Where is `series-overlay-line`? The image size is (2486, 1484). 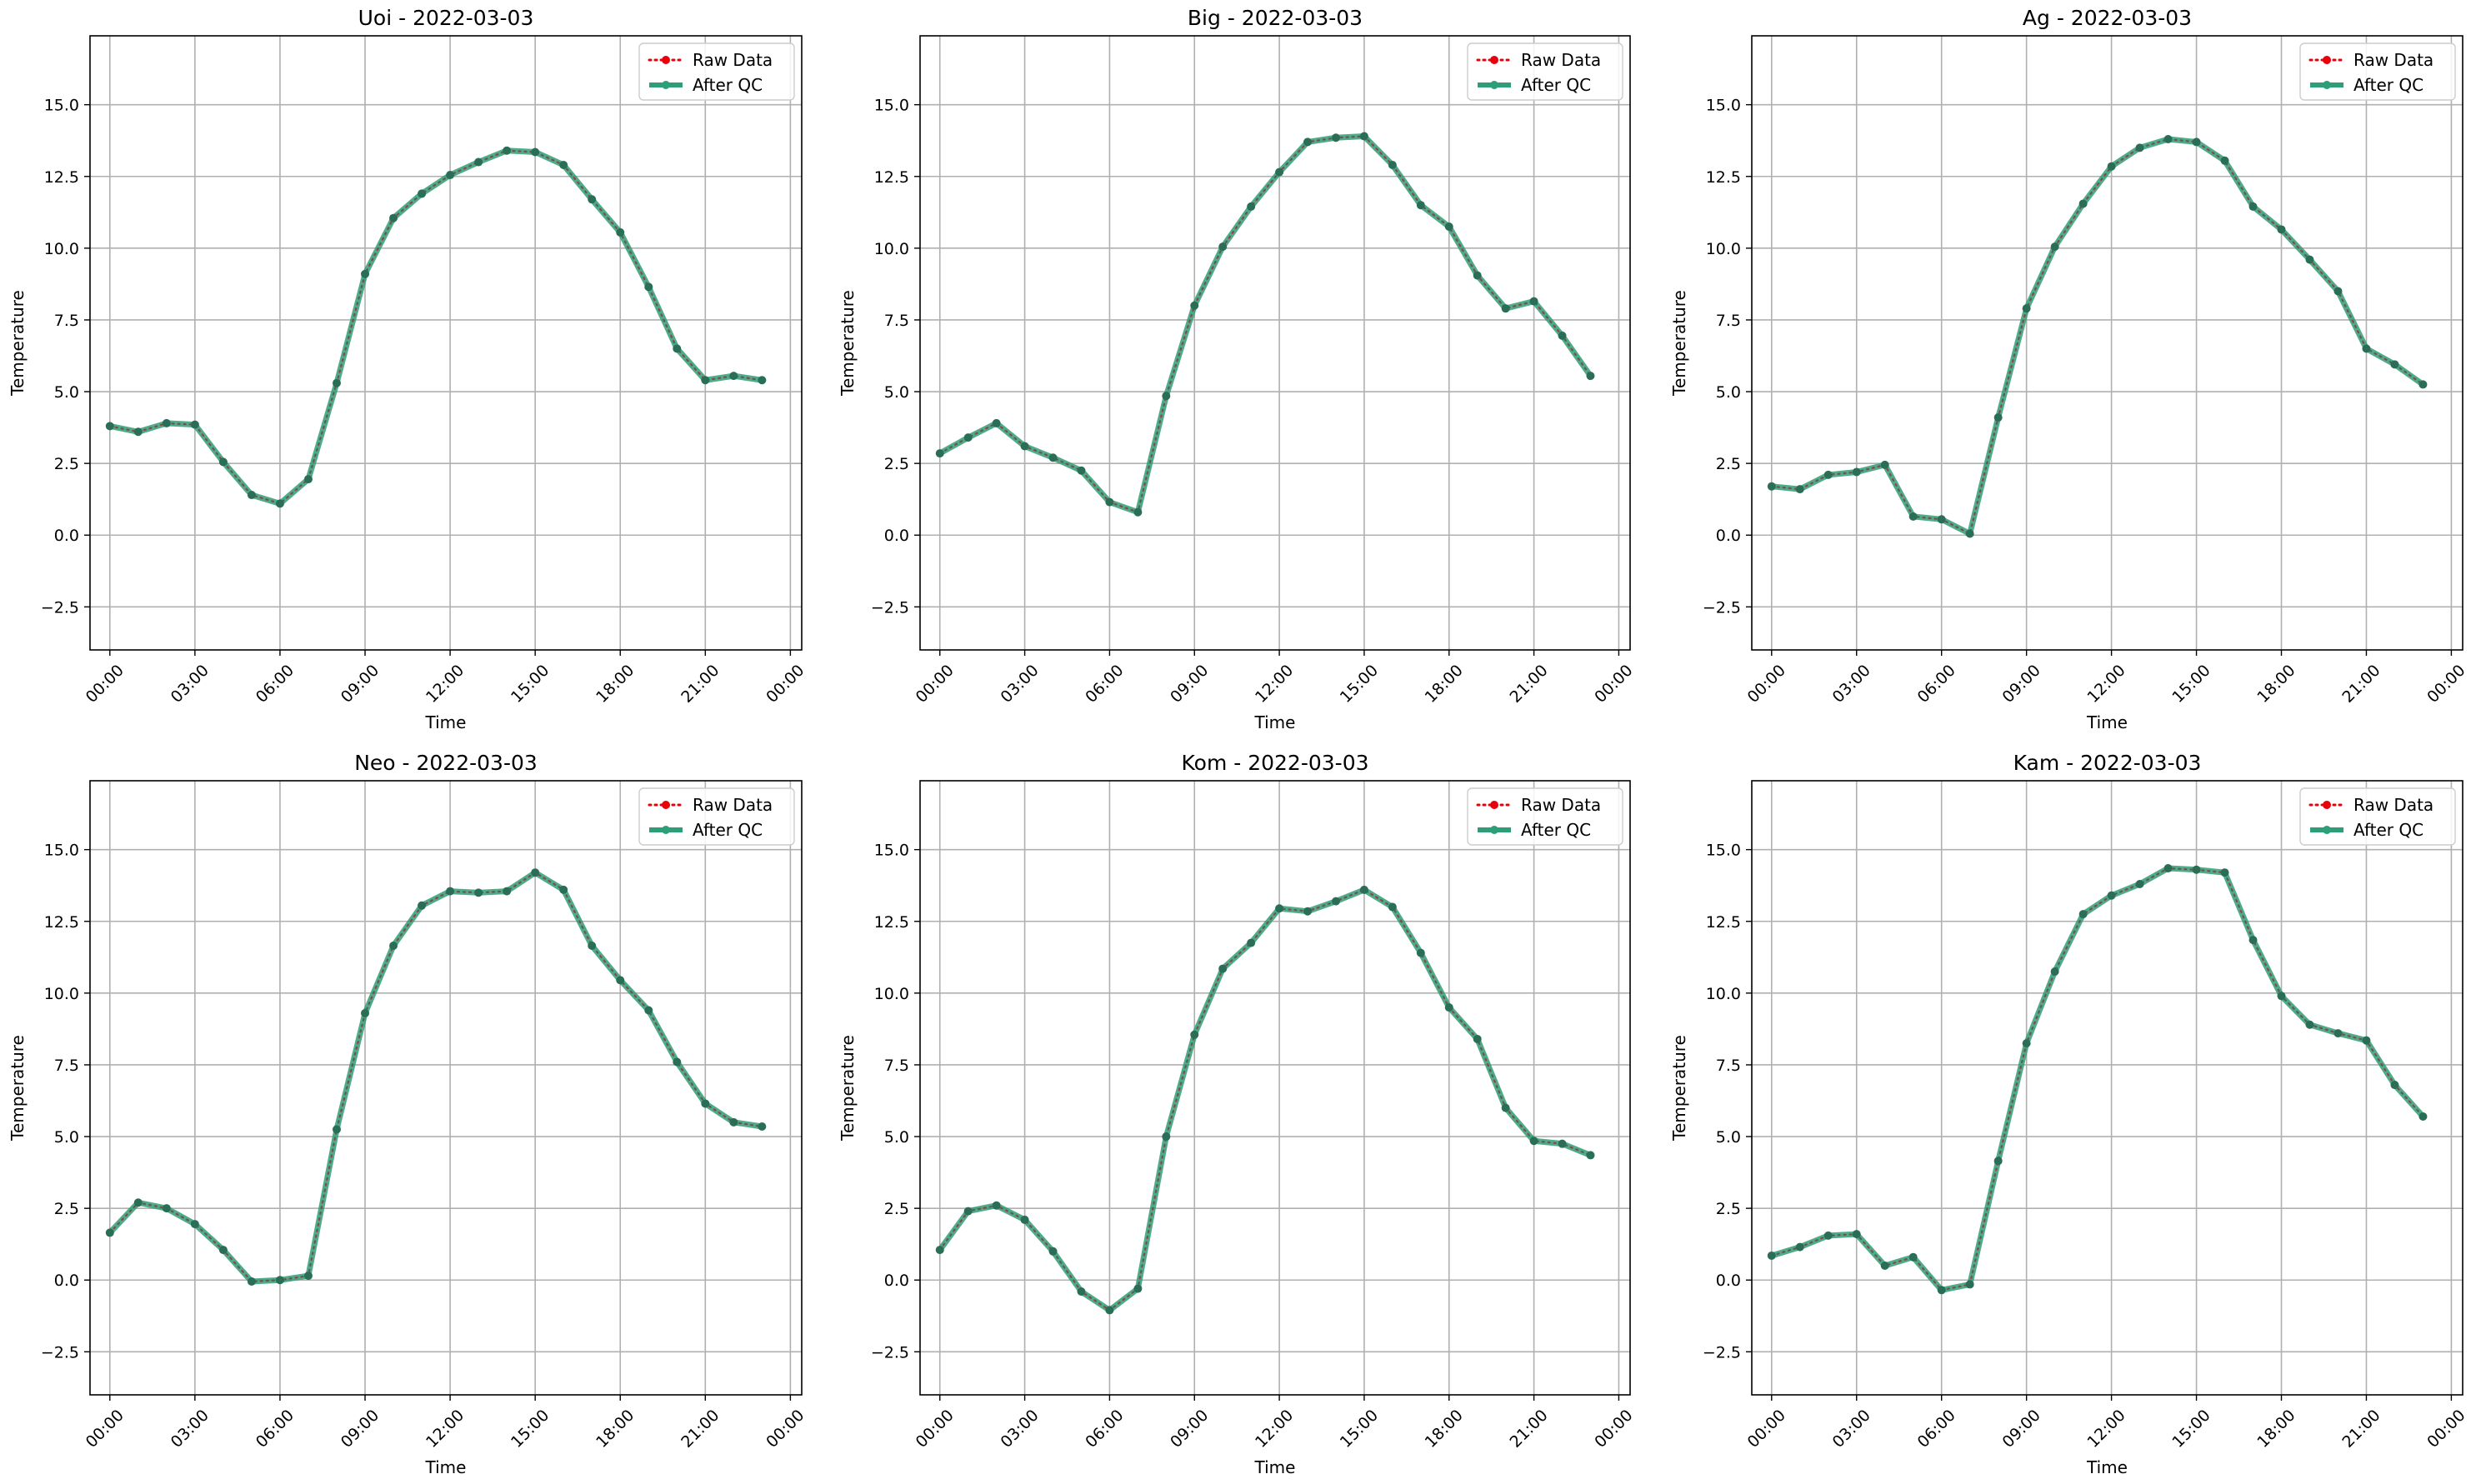
series-overlay-line is located at coordinates (1265, 324).